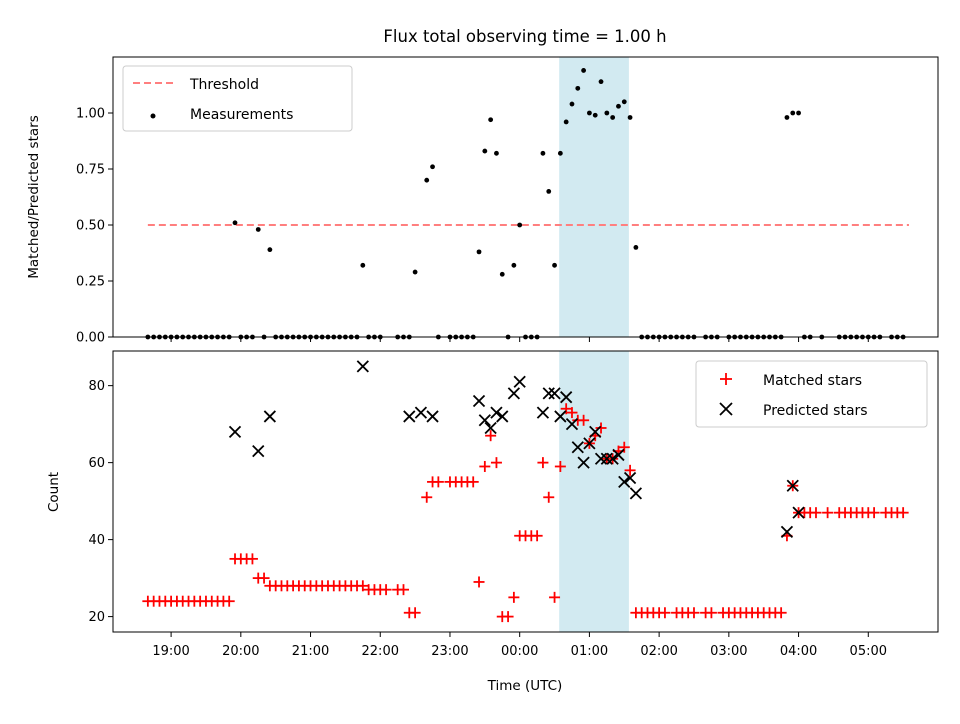 The image size is (960, 724). Describe the element at coordinates (153, 116) in the screenshot. I see `legend-measurements-swatch` at that location.